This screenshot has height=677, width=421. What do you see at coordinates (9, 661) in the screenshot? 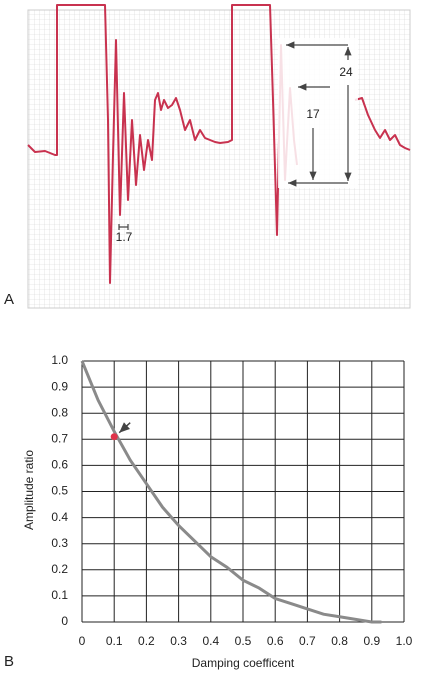
I see `panel-label: B` at bounding box center [9, 661].